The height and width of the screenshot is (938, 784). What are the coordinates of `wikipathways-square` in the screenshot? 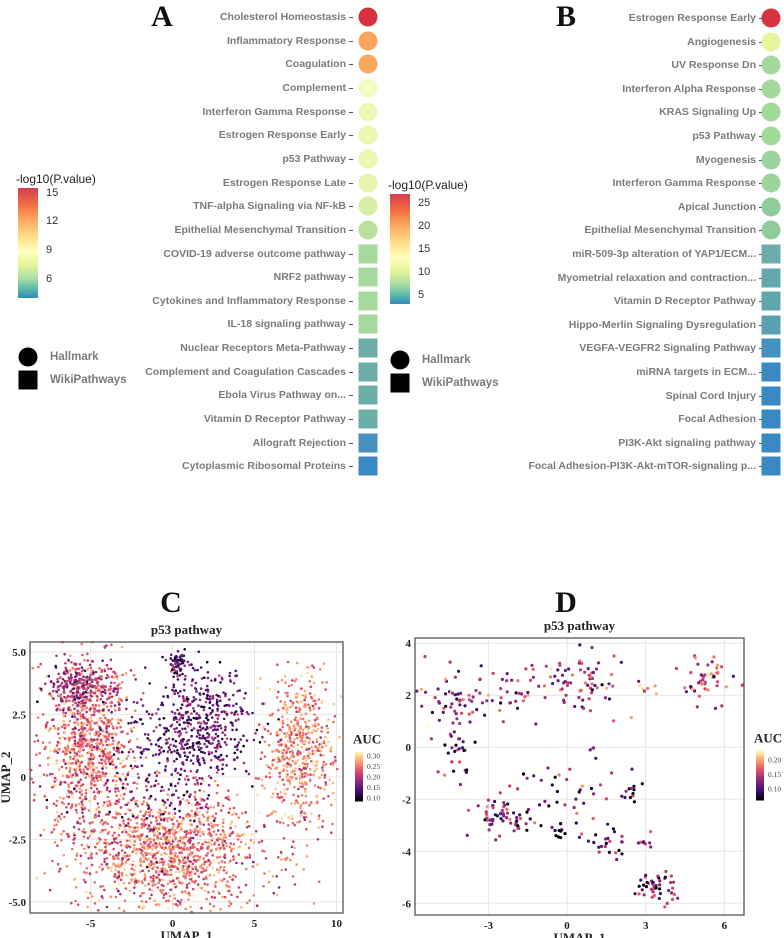 It's located at (368, 419).